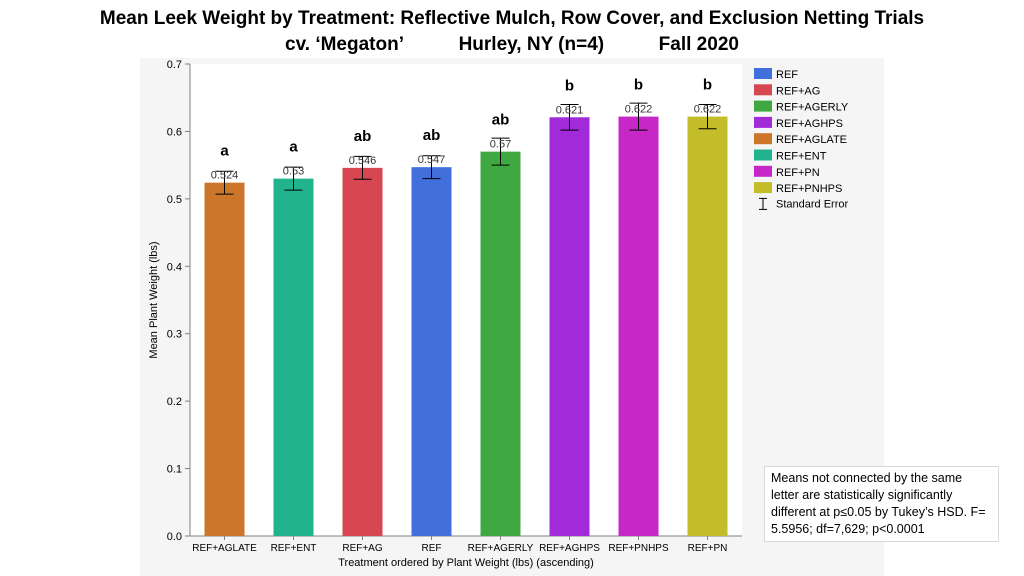 Image resolution: width=1024 pixels, height=576 pixels. I want to click on y-ticks: 0.0 0.1 0.2 0.3 0.4 0.5 0.6 0.7, so click(178, 301).